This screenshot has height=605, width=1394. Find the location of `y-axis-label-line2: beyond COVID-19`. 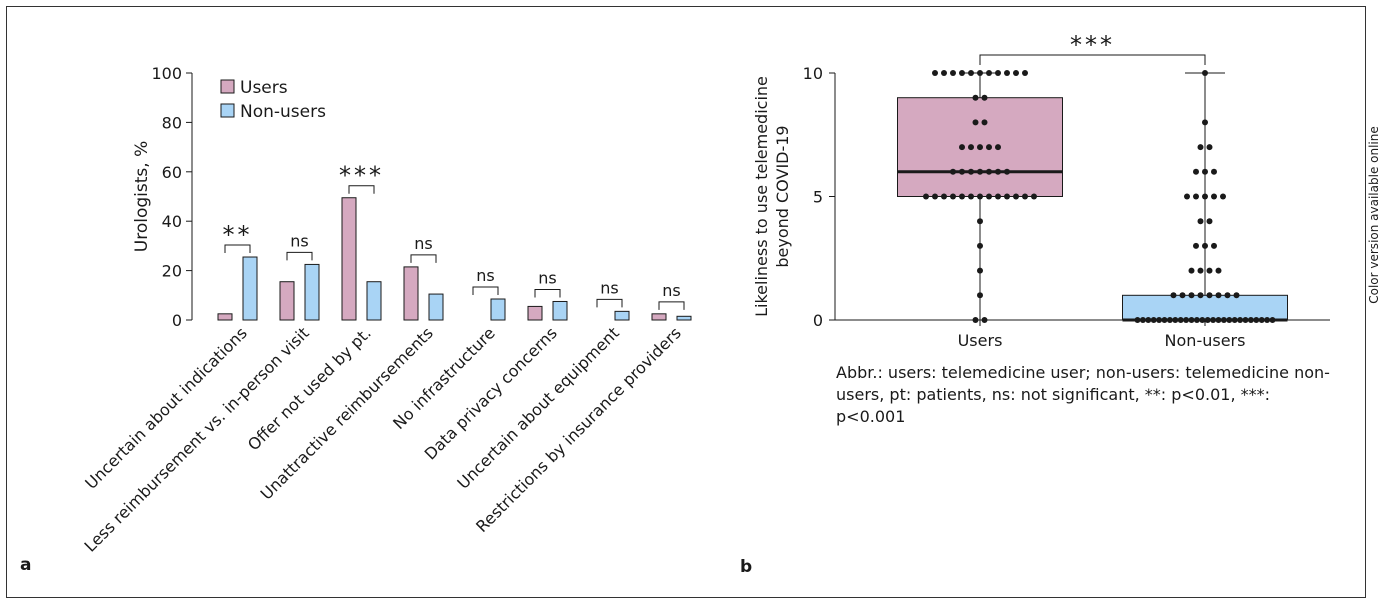

y-axis-label-line2: beyond COVID-19 is located at coordinates (782, 196).